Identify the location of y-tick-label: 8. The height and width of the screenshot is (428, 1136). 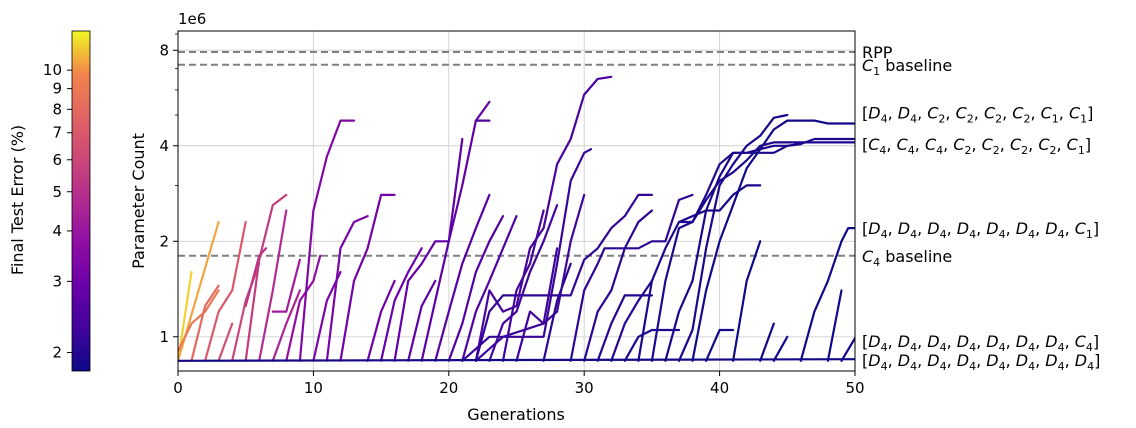
(164, 50).